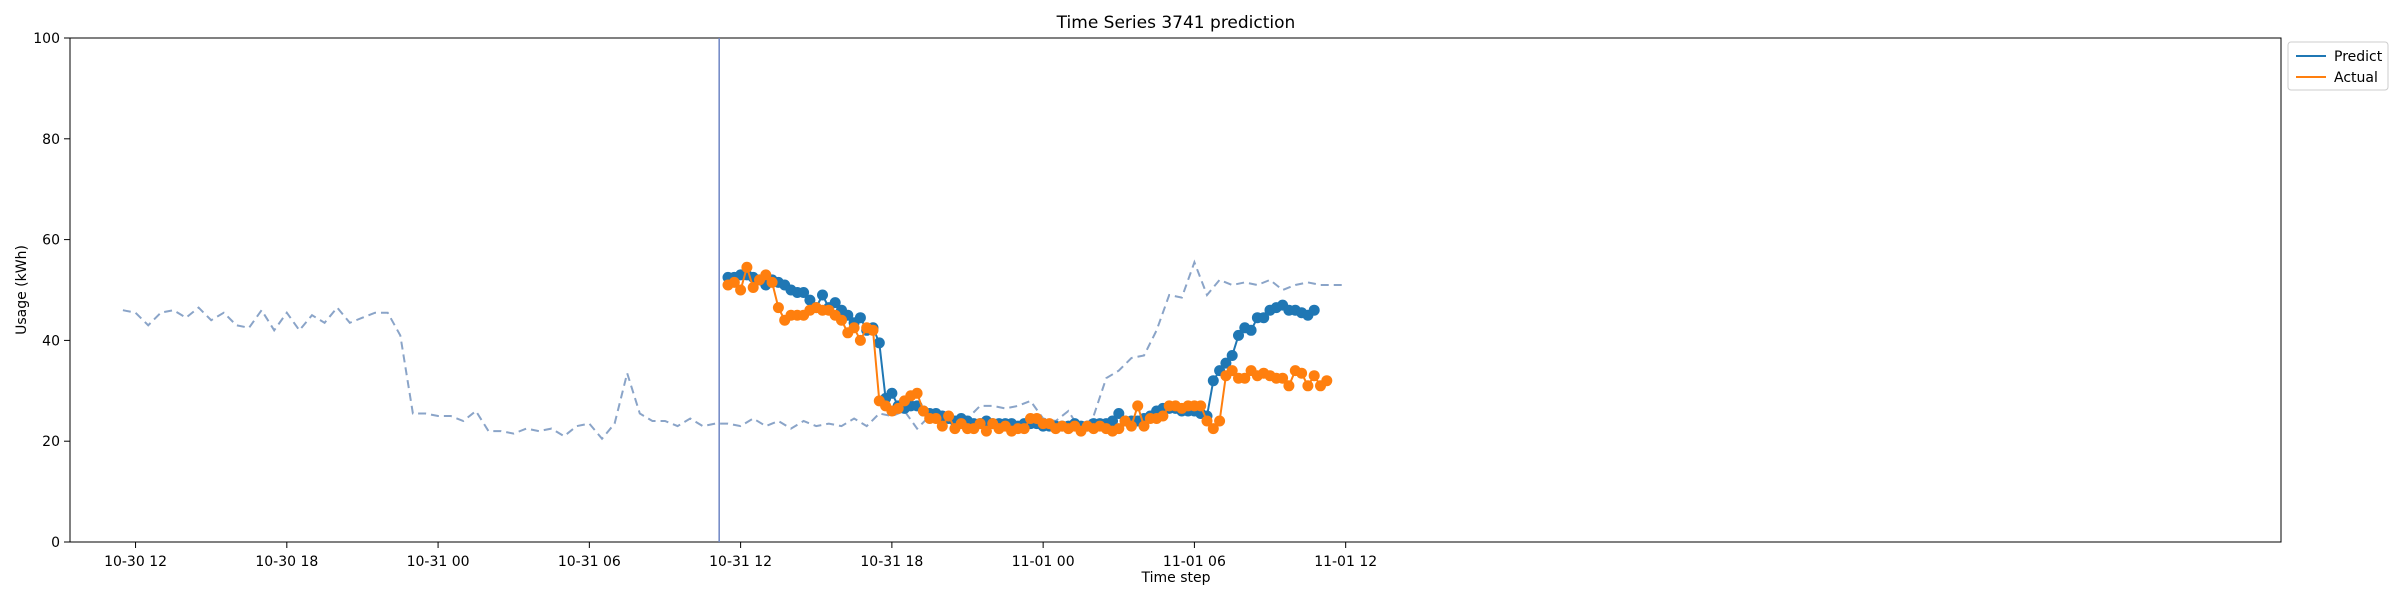 This screenshot has height=600, width=2400. What do you see at coordinates (22, 290) in the screenshot?
I see `y-axis-label: Usage (kWh)` at bounding box center [22, 290].